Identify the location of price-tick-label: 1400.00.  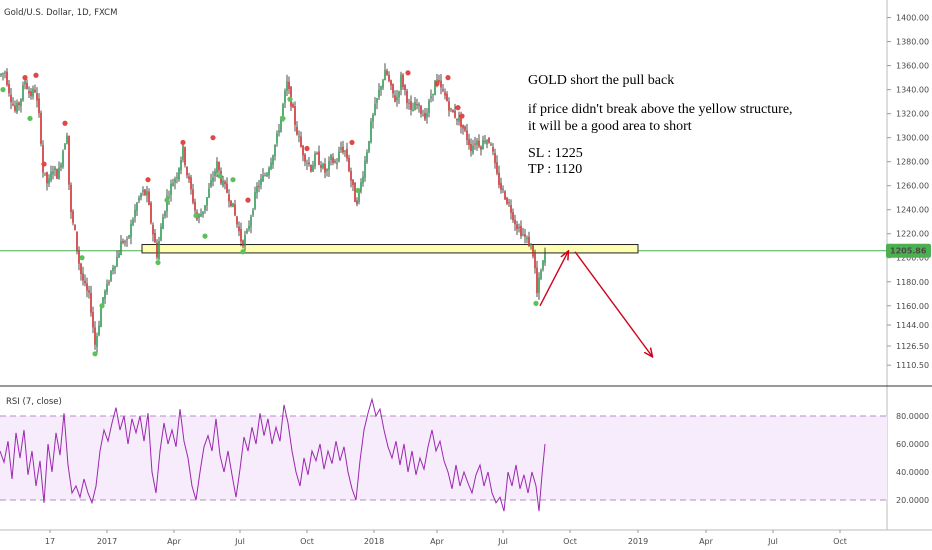
(912, 18).